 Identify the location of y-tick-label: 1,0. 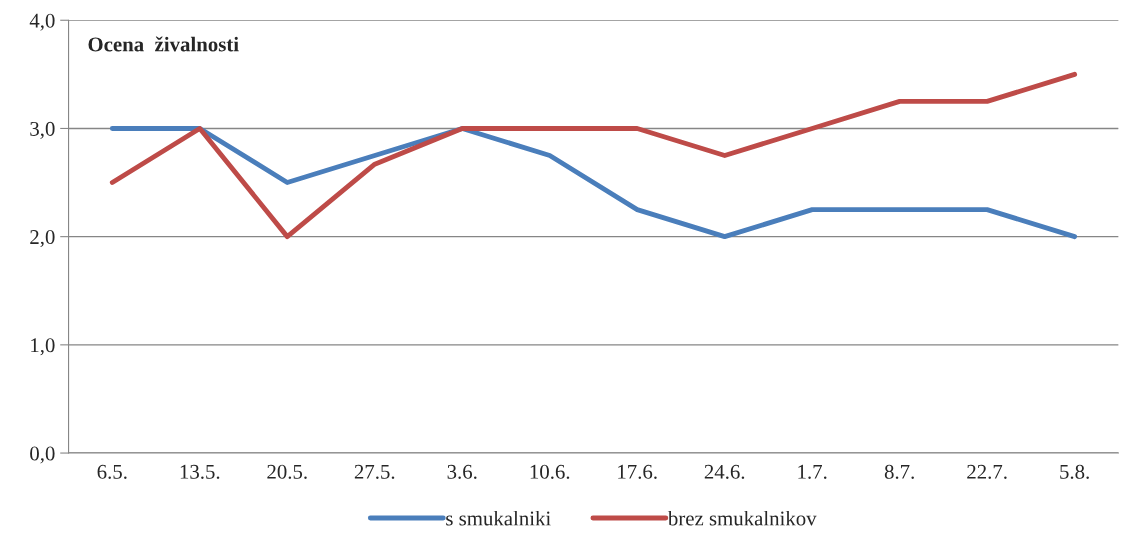
(43, 347).